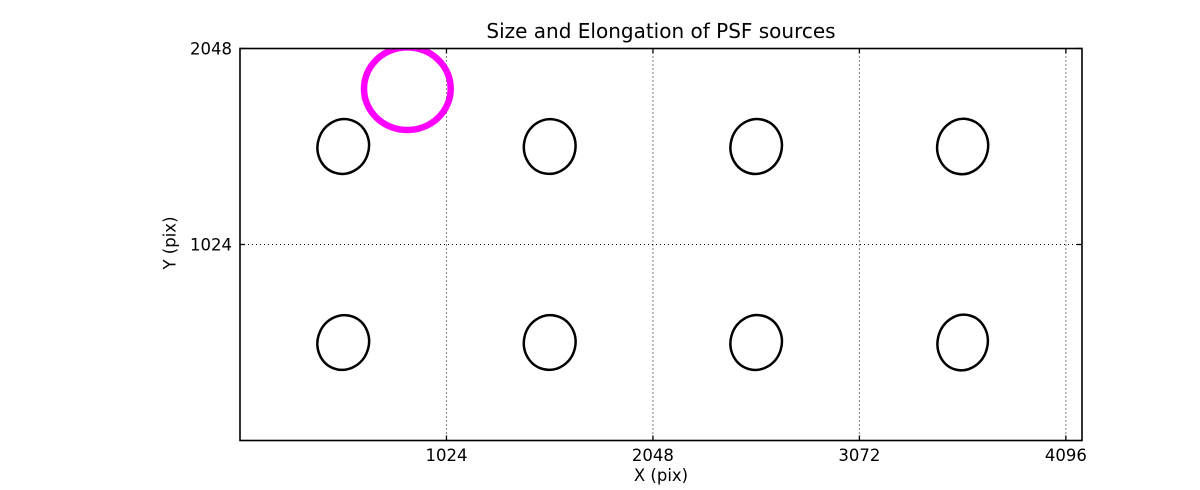  What do you see at coordinates (211, 48) in the screenshot?
I see `y-tick-label: 2048` at bounding box center [211, 48].